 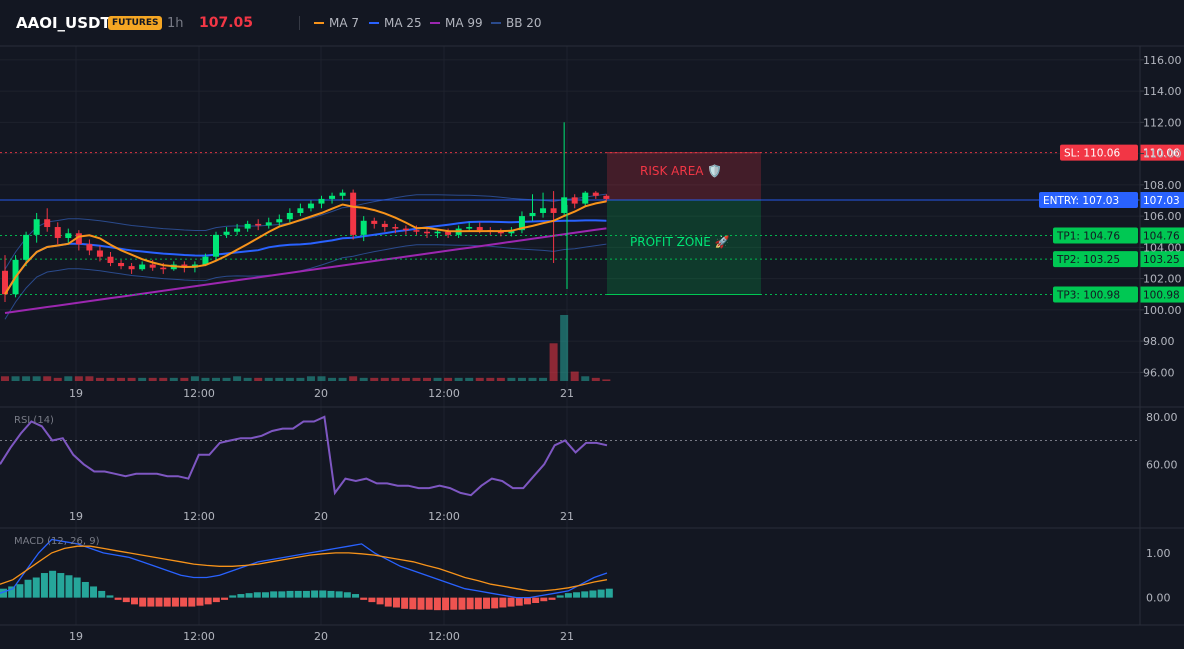 I want to click on profit-zone-label: PROFIT ZONE 🚀, so click(x=680, y=242).